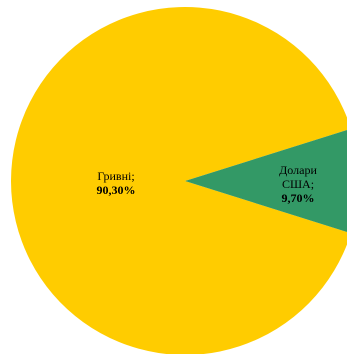 The height and width of the screenshot is (354, 347). I want to click on slice-label-1: Долари США; 9,70%, so click(298, 184).